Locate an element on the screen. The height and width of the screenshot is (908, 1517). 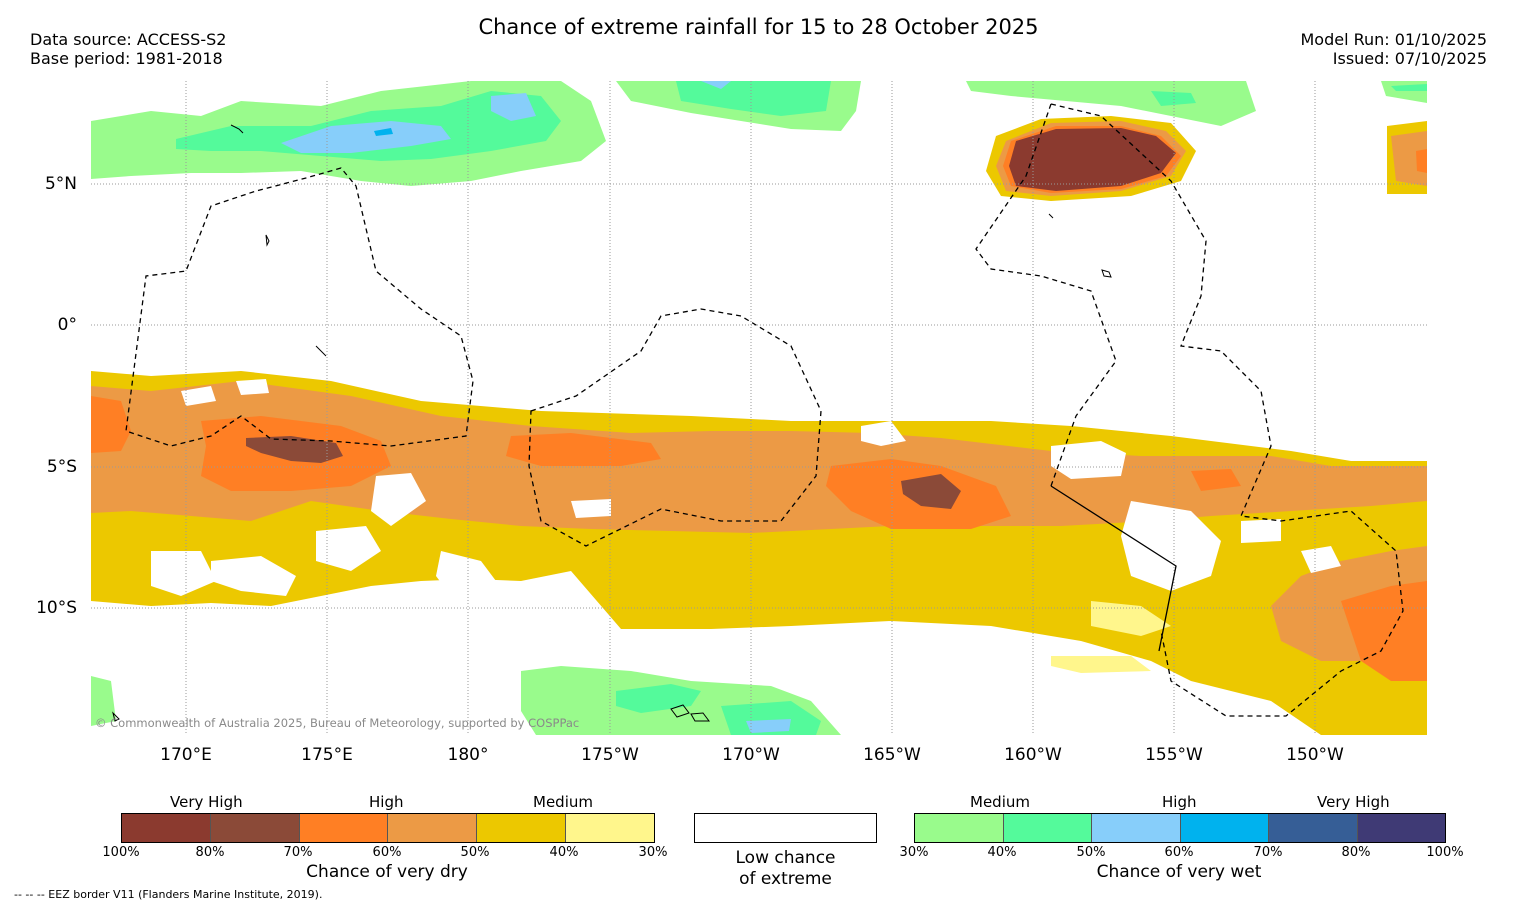
wet-tick-40: 40% is located at coordinates (1002, 852).